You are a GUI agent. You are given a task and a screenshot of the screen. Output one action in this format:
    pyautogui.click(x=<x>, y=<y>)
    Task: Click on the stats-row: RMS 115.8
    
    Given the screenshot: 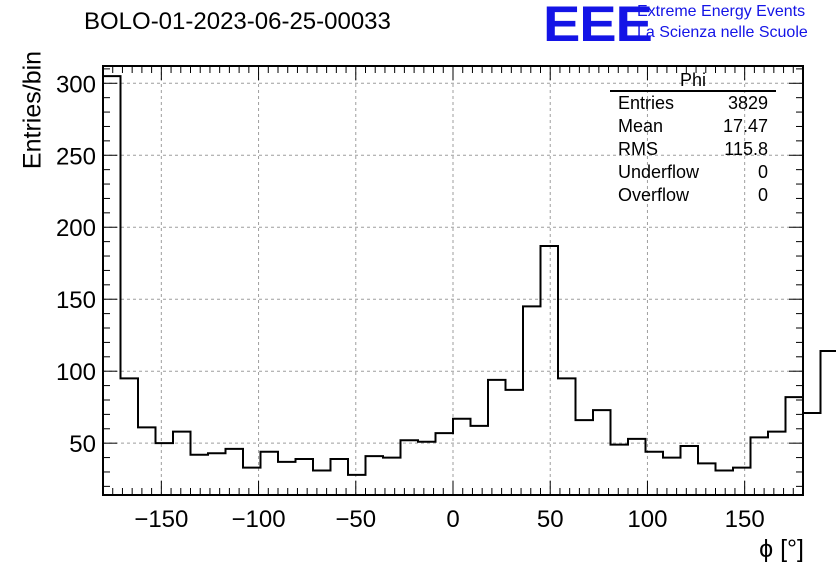 What is the action you would take?
    pyautogui.click(x=693, y=149)
    